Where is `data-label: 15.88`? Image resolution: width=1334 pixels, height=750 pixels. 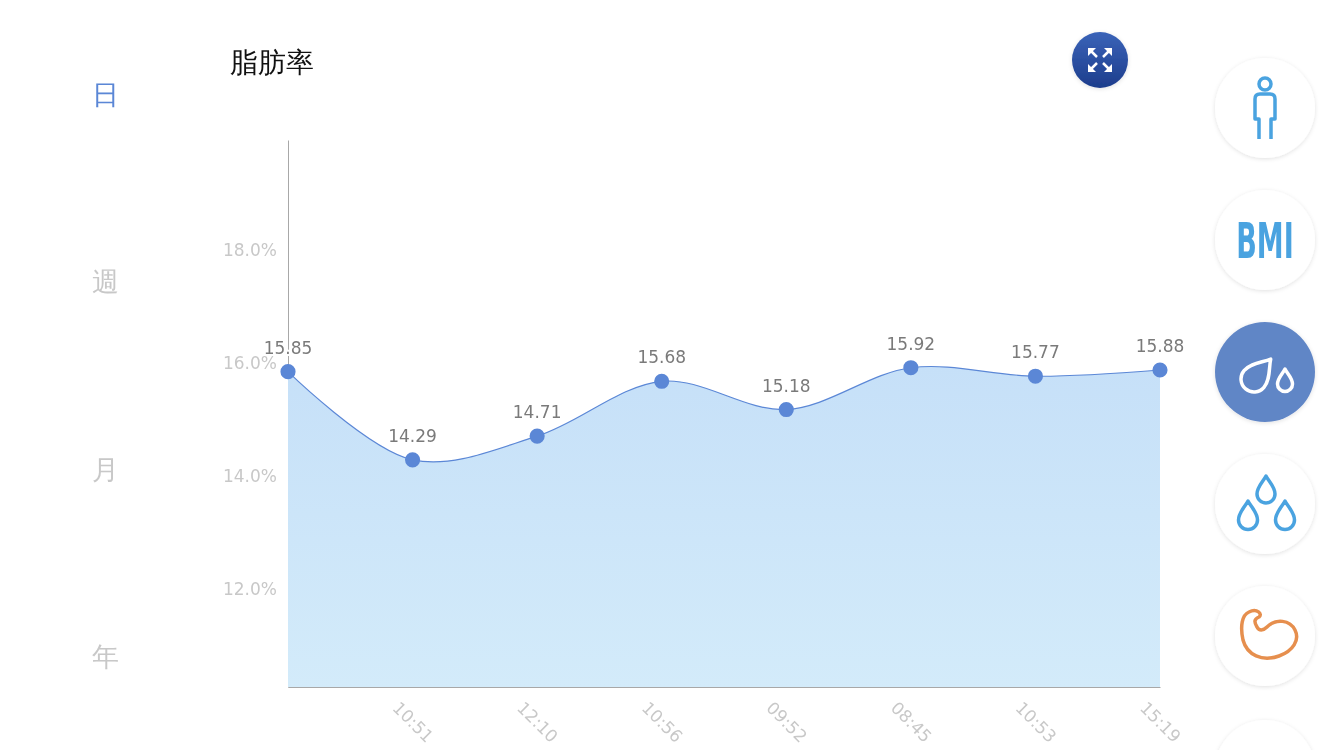 data-label: 15.88 is located at coordinates (1160, 345).